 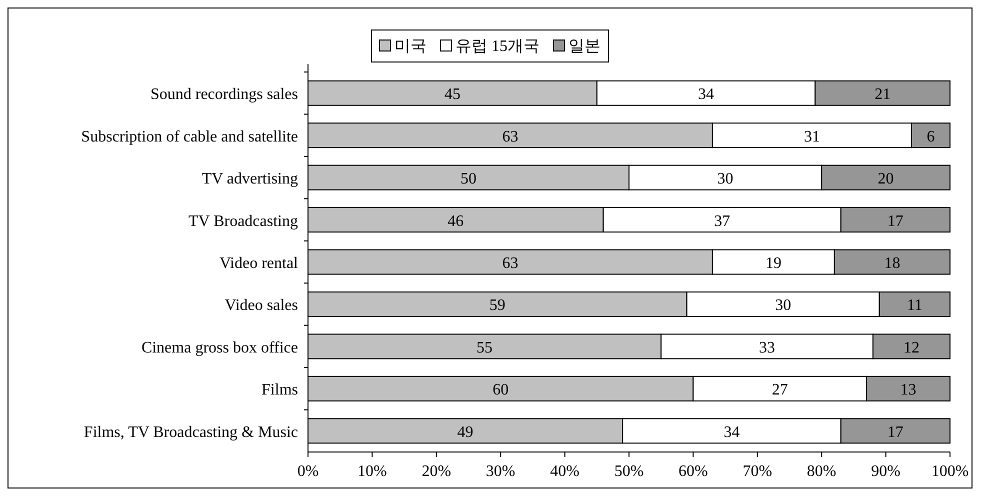 What do you see at coordinates (773, 263) in the screenshot?
I see `data-label: 19` at bounding box center [773, 263].